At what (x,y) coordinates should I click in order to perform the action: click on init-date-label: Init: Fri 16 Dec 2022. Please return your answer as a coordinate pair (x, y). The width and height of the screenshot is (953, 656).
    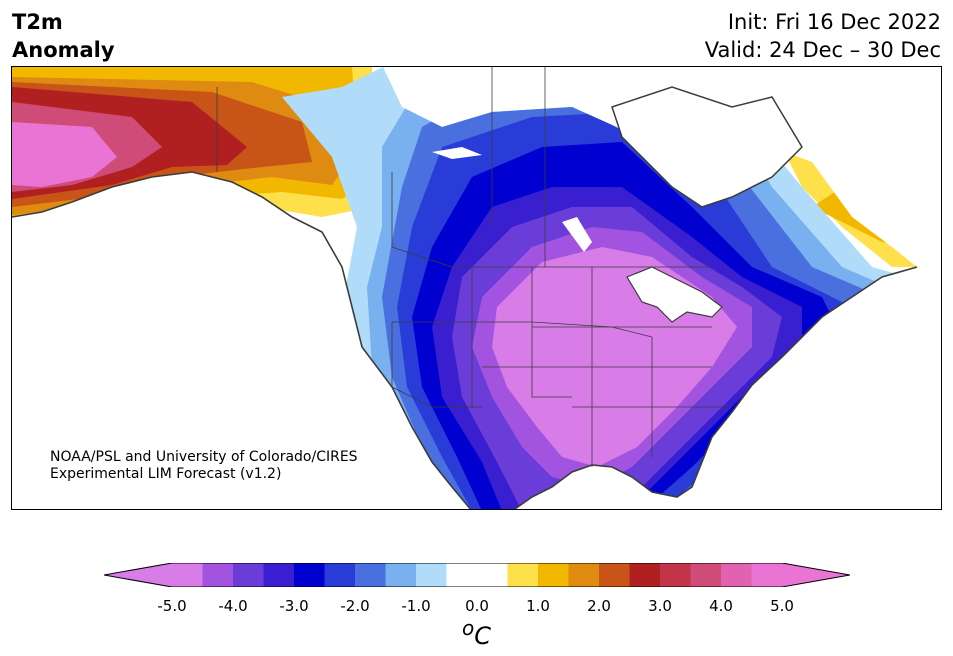
    Looking at the image, I should click on (834, 22).